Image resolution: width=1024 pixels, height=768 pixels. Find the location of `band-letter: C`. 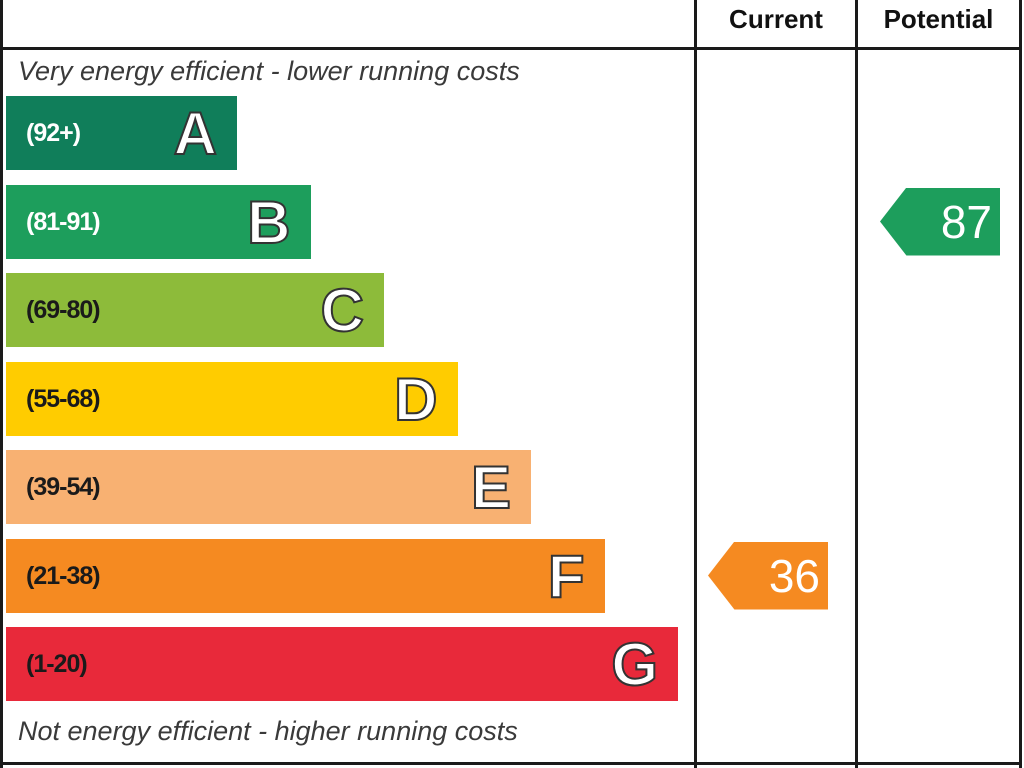

band-letter: C is located at coordinates (342, 310).